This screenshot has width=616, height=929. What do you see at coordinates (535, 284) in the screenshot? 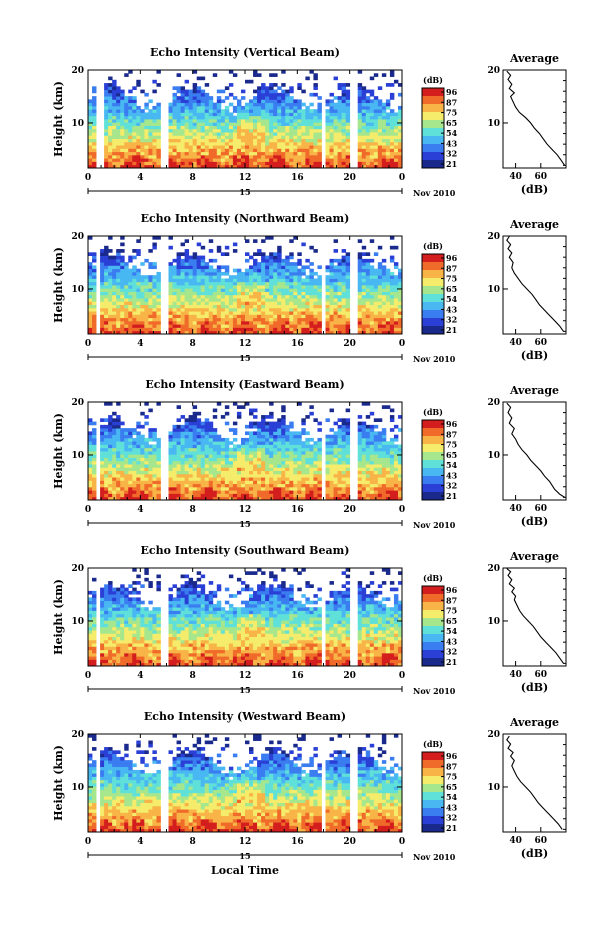
I see `profile-line` at bounding box center [535, 284].